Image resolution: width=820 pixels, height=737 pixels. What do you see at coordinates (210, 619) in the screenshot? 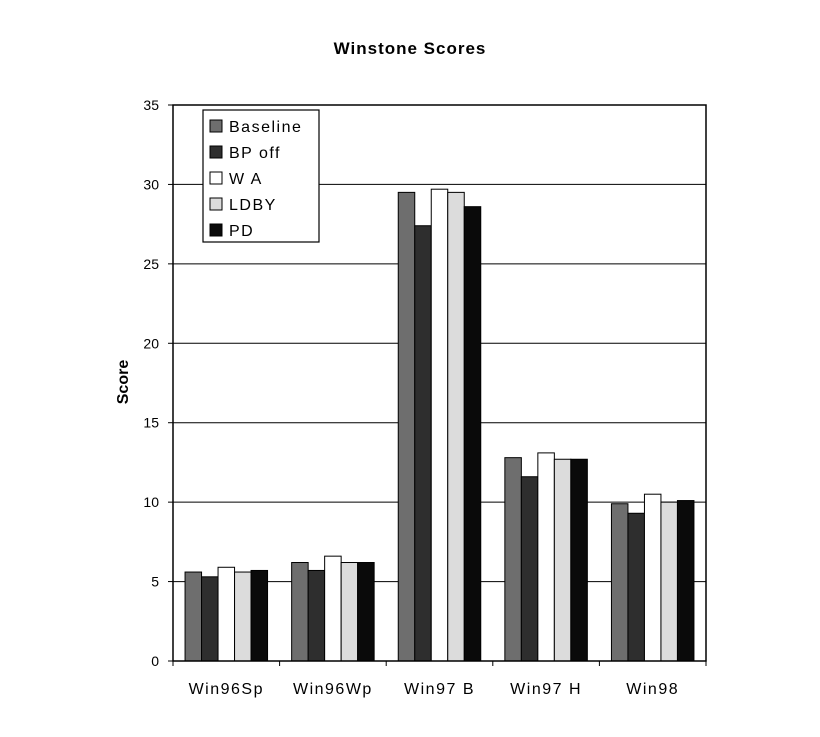
I see `bar-bp-off-win96sp` at bounding box center [210, 619].